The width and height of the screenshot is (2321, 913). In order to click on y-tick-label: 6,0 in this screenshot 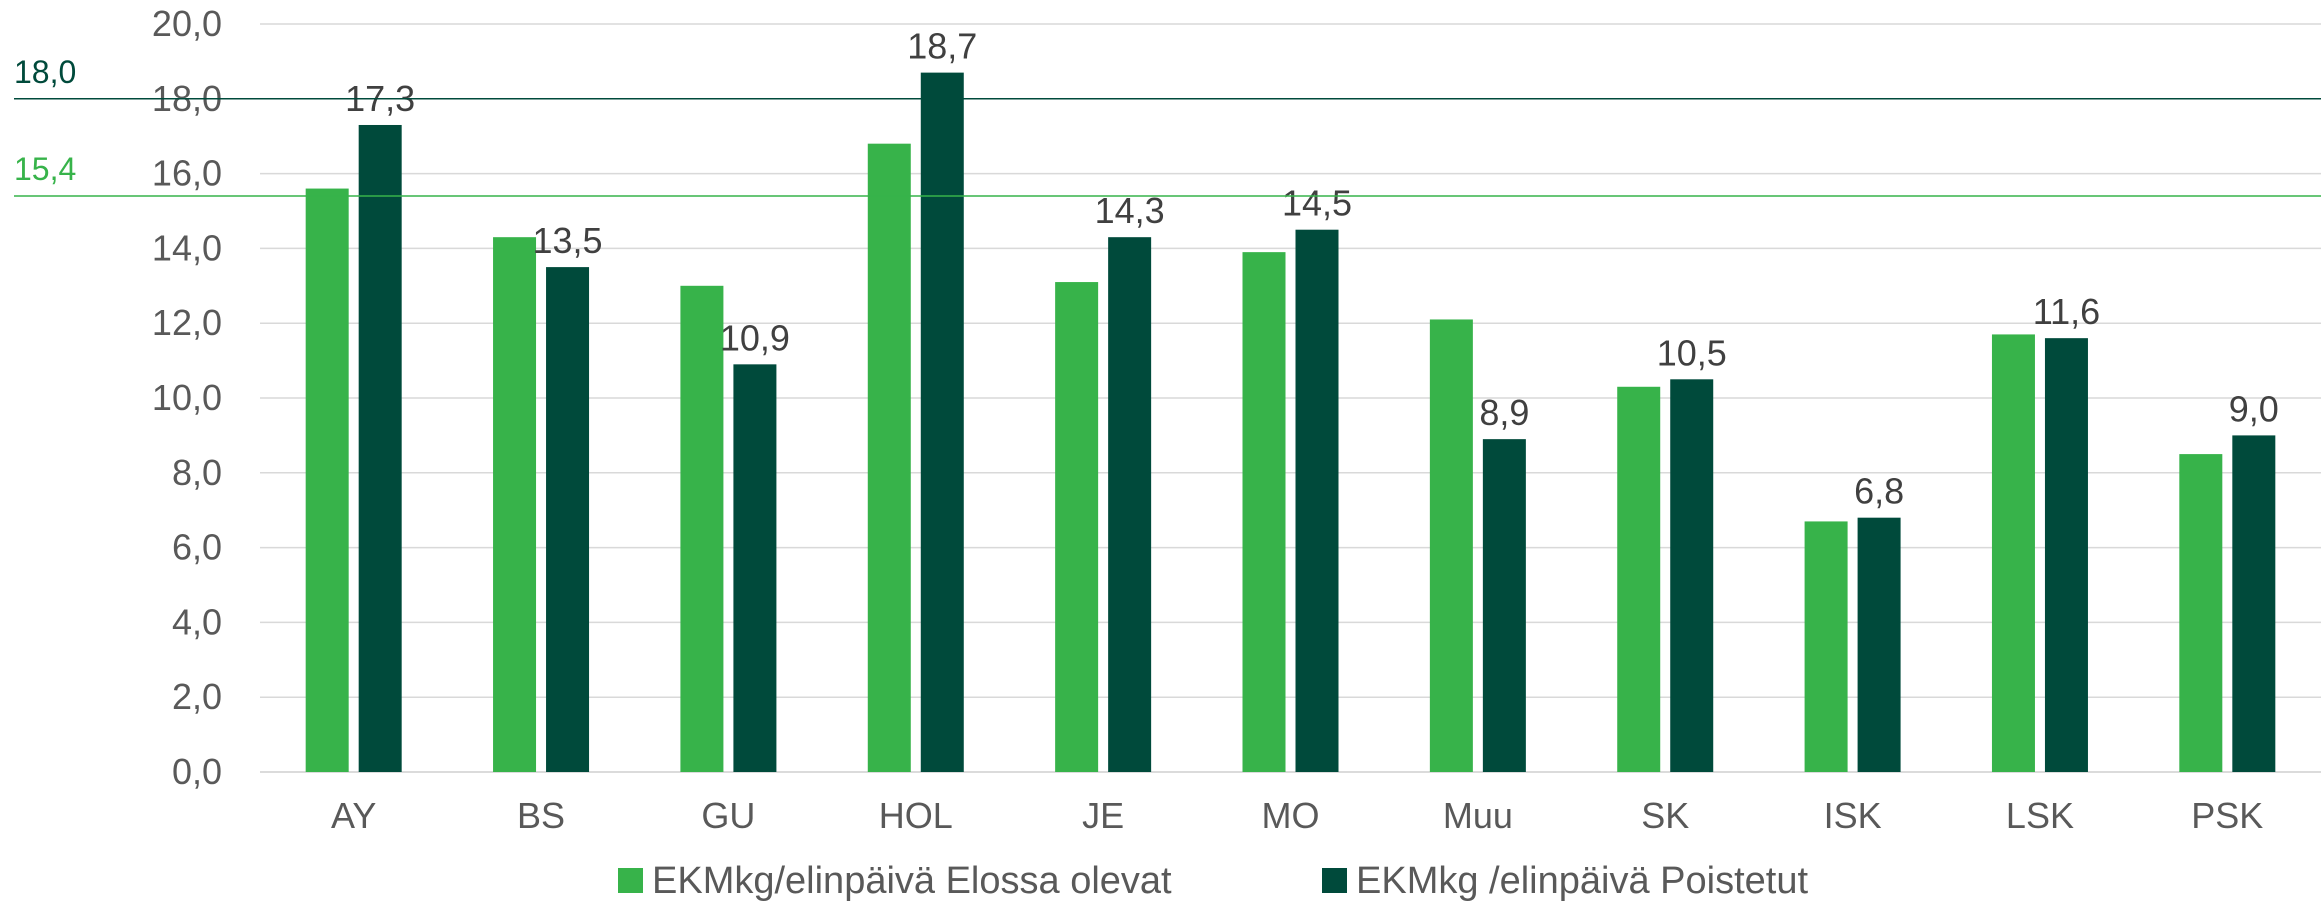, I will do `click(197, 547)`.